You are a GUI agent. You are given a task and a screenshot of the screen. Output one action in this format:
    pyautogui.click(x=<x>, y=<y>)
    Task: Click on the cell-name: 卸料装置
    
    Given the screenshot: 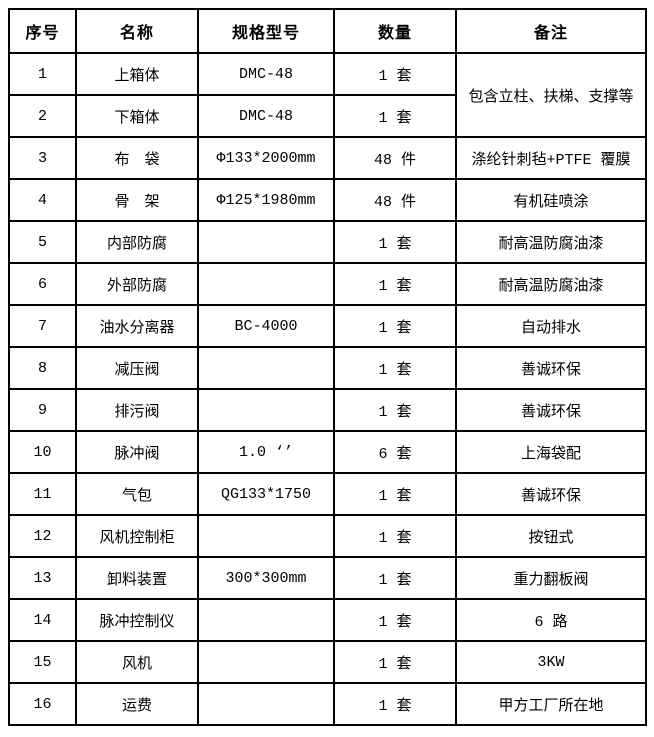 What is the action you would take?
    pyautogui.click(x=137, y=578)
    